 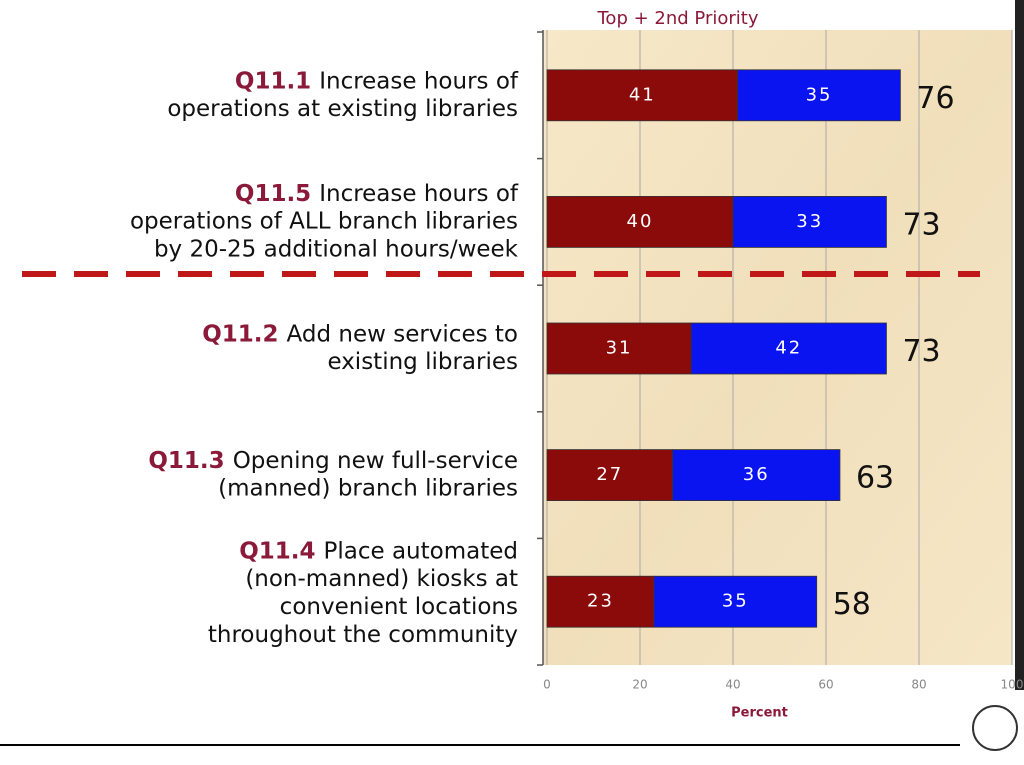 I want to click on category-label: Q11.3 Opening new full-service, so click(x=333, y=461).